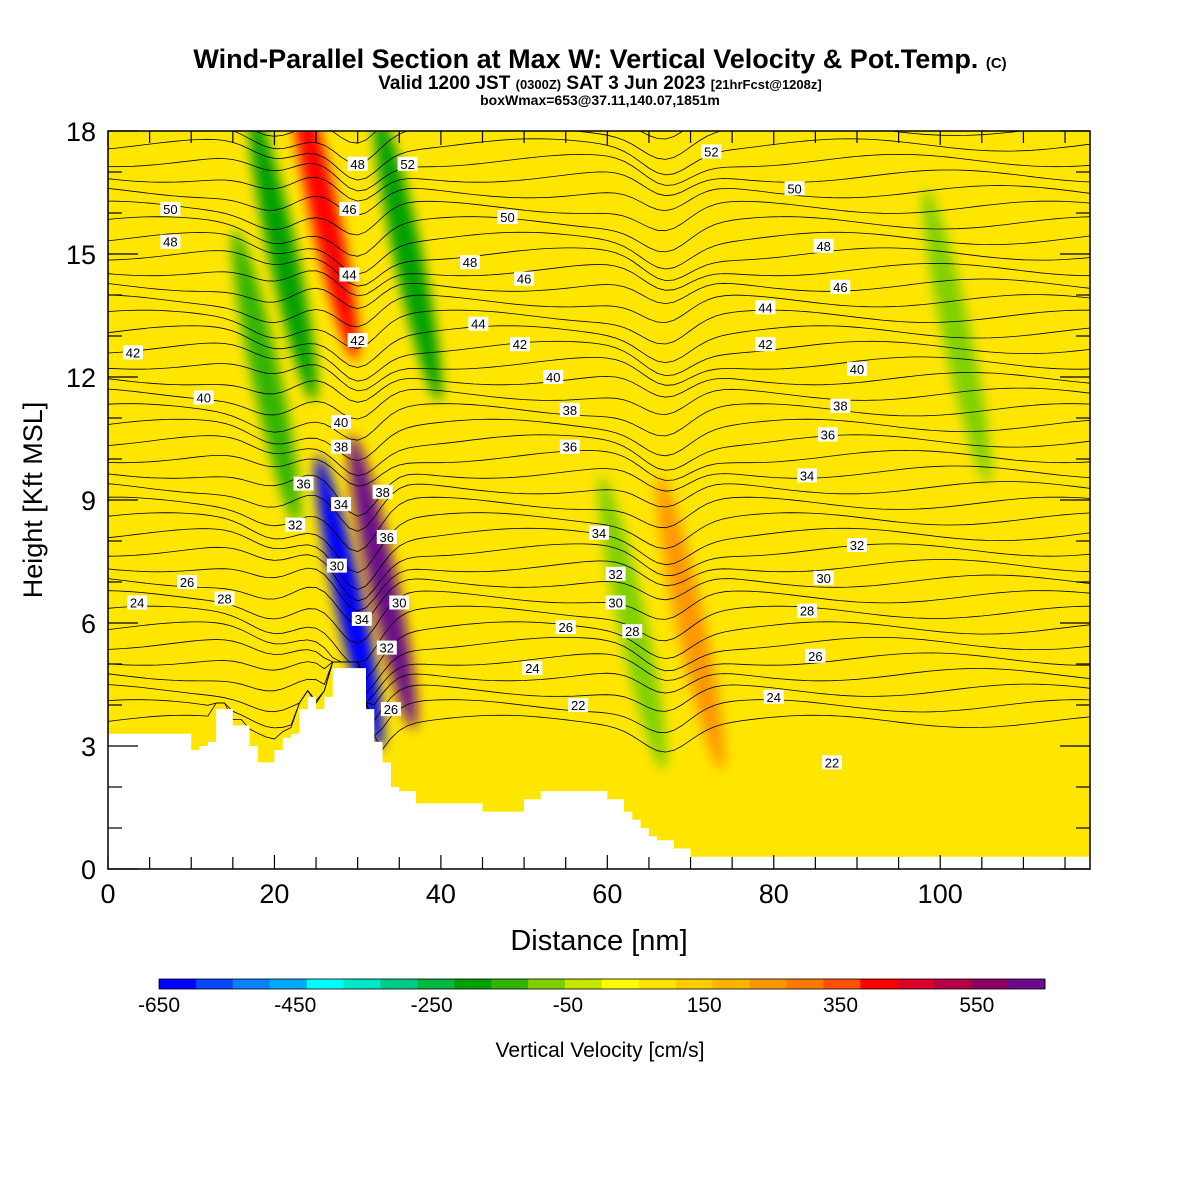 The width and height of the screenshot is (1200, 1200). Describe the element at coordinates (632, 631) in the screenshot. I see `contour-label-47: 28` at that location.